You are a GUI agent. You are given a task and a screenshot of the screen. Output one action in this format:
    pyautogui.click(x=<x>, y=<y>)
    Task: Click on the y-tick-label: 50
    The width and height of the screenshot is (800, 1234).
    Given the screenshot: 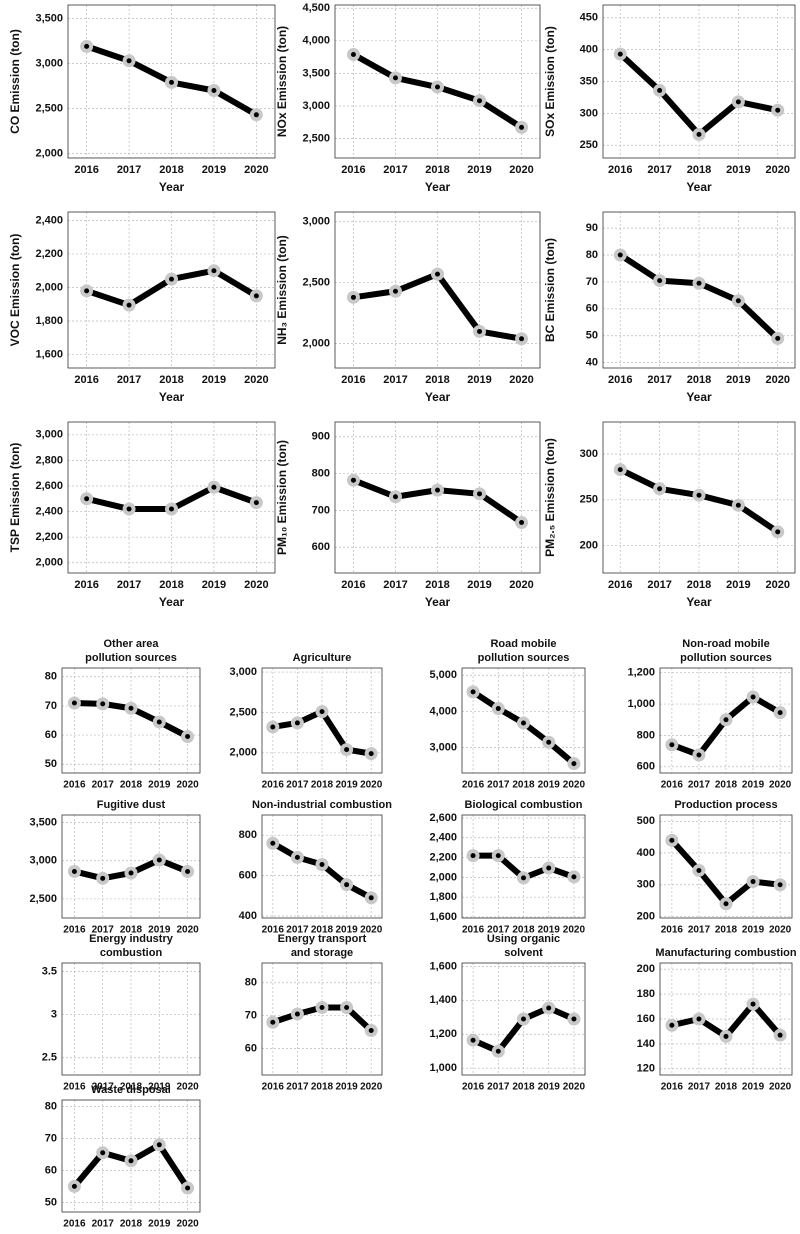 What is the action you would take?
    pyautogui.click(x=51, y=764)
    